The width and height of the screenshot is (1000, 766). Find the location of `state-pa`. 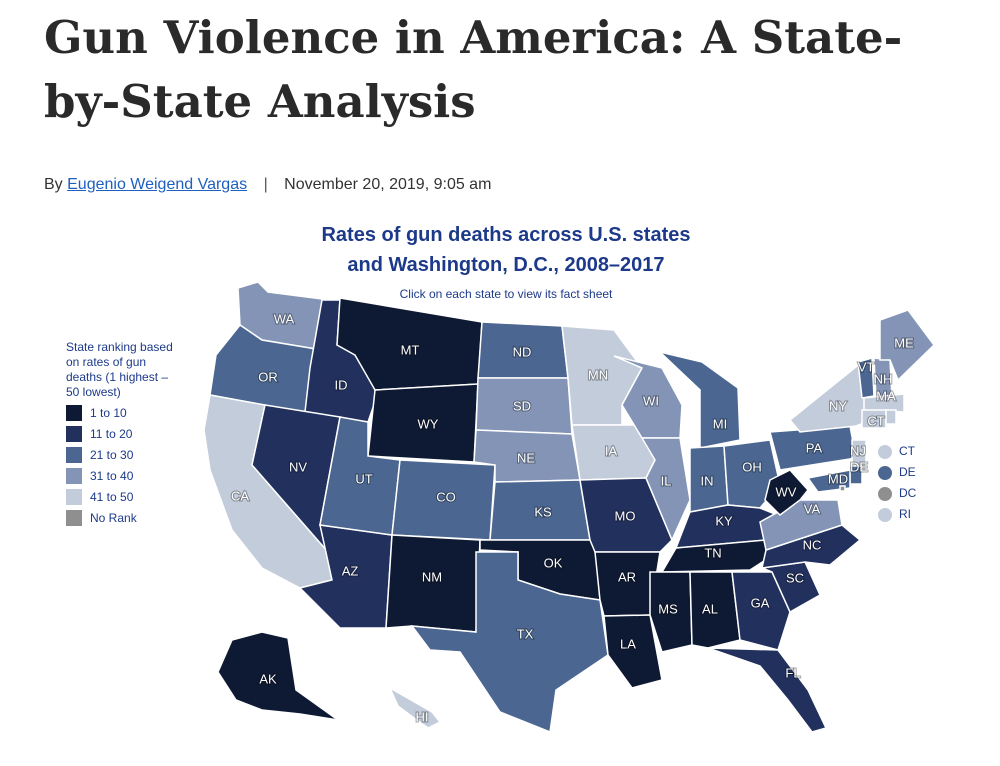

state-pa is located at coordinates (813, 448).